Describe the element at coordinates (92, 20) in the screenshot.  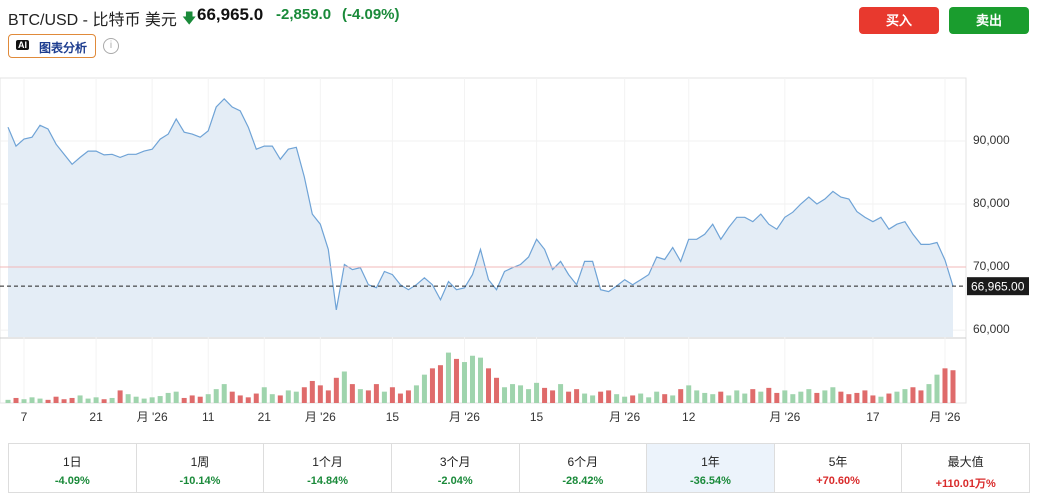
I see `symbol: BTC/USD - 比特币 美元` at that location.